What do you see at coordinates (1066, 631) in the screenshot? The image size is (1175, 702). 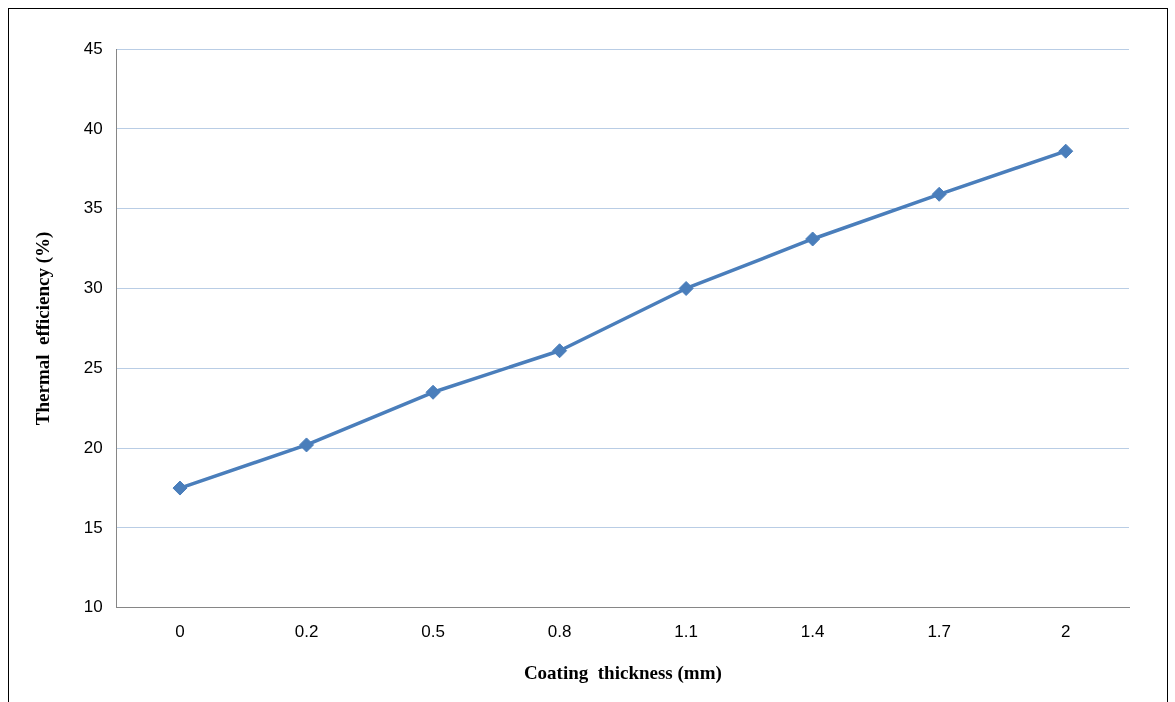 I see `x-tick-label: 2` at bounding box center [1066, 631].